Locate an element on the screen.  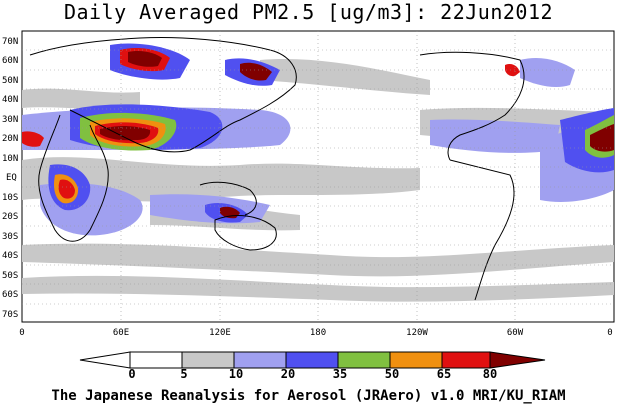
colorbar-label-35: 35 is located at coordinates (340, 374).